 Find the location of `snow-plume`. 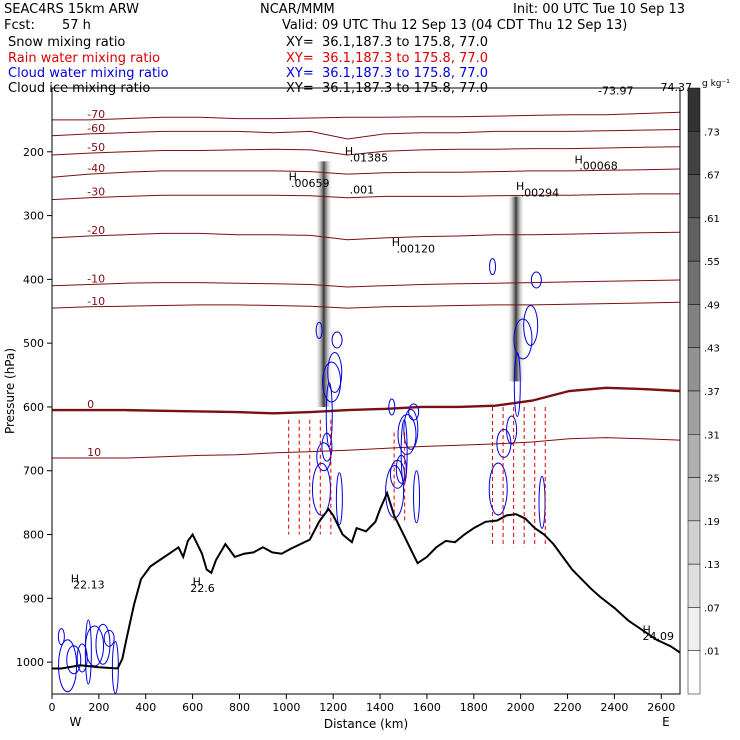

snow-plume is located at coordinates (515, 289).